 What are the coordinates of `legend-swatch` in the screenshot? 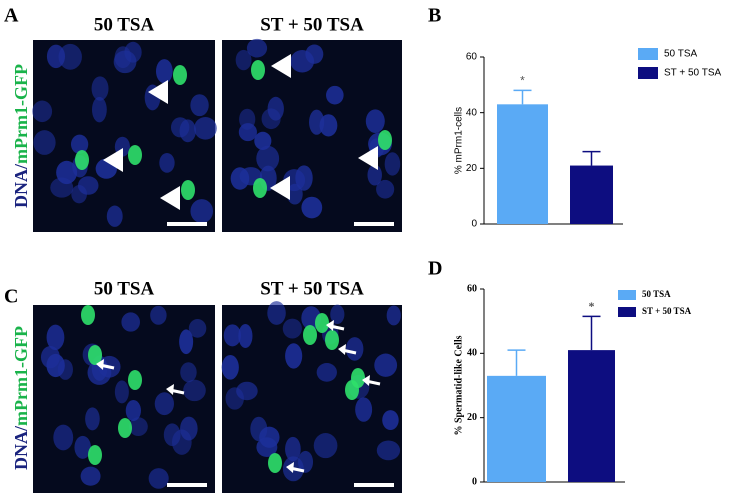 It's located at (648, 73).